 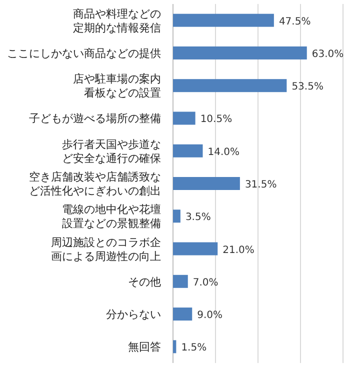 I want to click on data-label: 14.0%, so click(x=224, y=152).